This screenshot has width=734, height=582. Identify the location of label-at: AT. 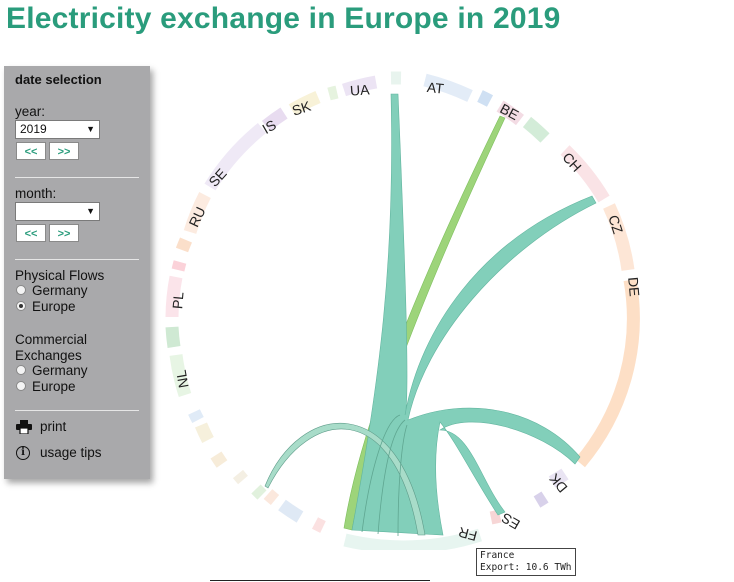
(435, 88).